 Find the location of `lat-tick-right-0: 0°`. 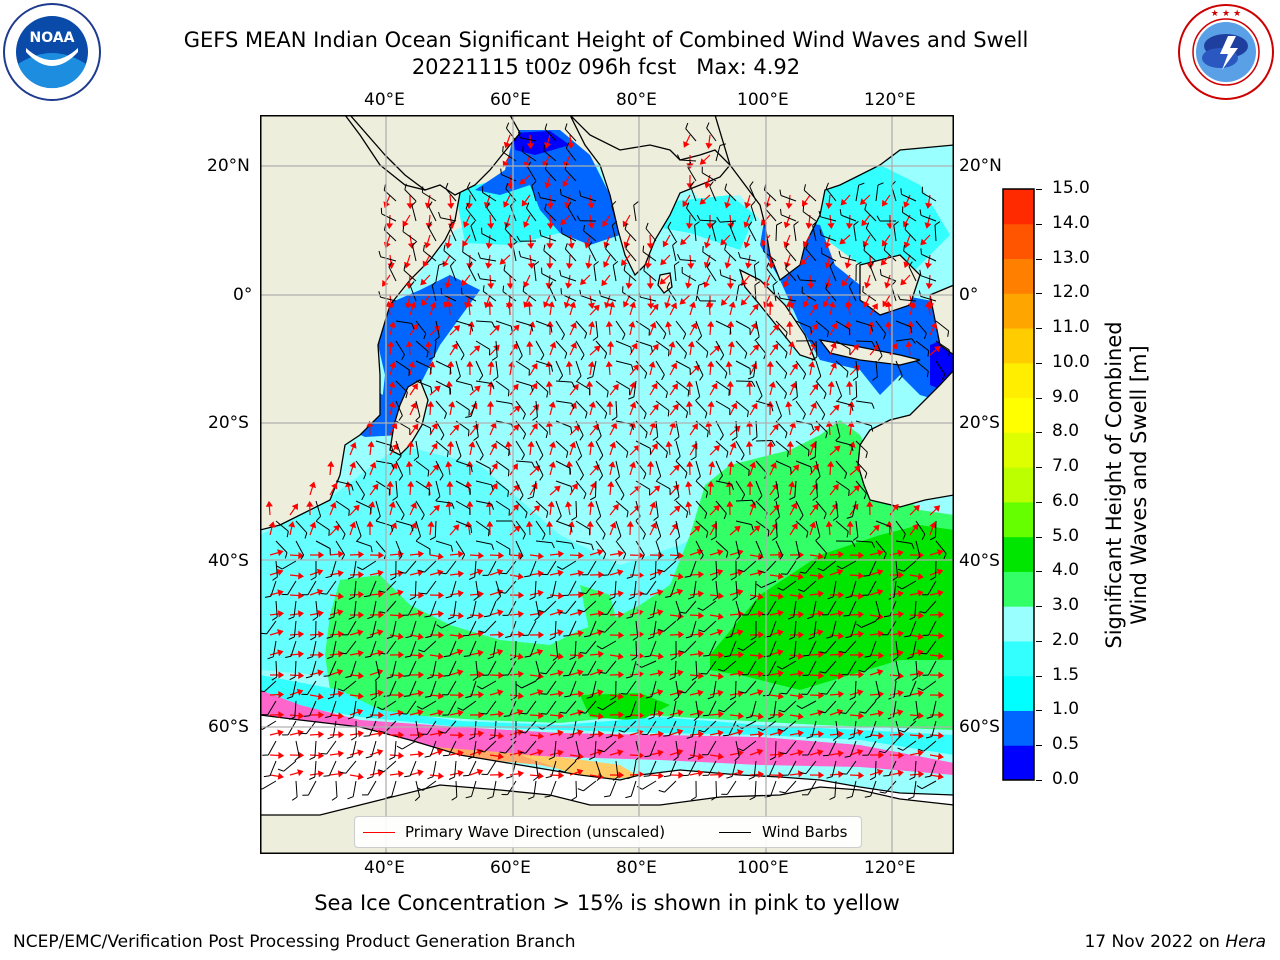

lat-tick-right-0: 0° is located at coordinates (969, 295).